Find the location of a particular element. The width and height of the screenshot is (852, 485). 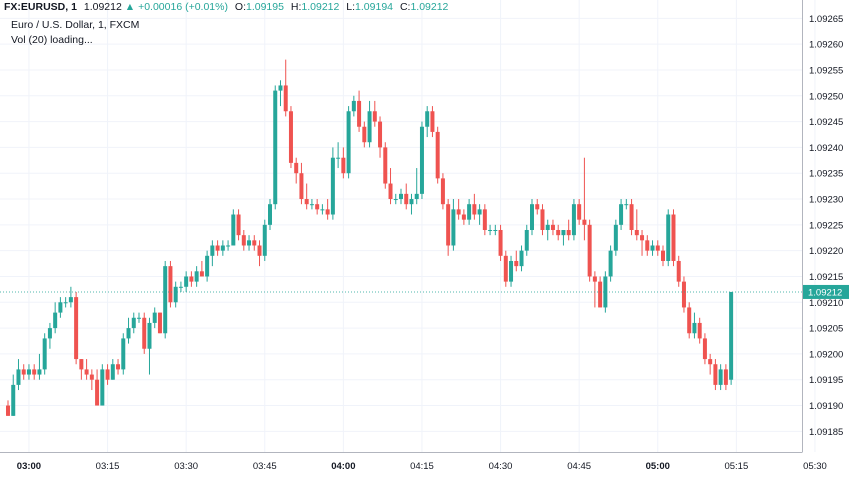

x-tick-label: 04:00 is located at coordinates (343, 466).